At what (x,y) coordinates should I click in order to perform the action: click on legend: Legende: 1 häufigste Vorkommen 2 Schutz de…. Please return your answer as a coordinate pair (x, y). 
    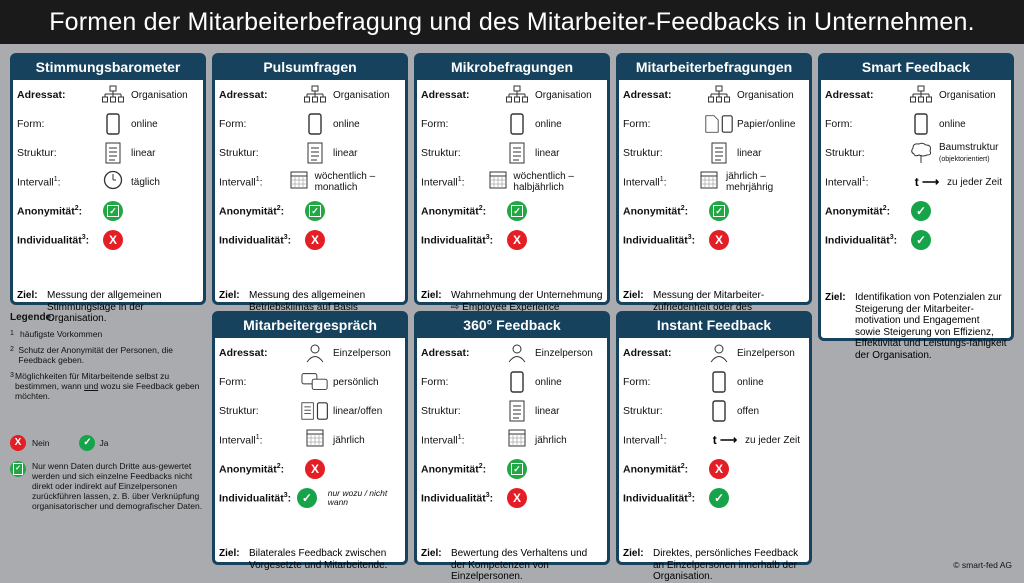
    Looking at the image, I should click on (108, 414).